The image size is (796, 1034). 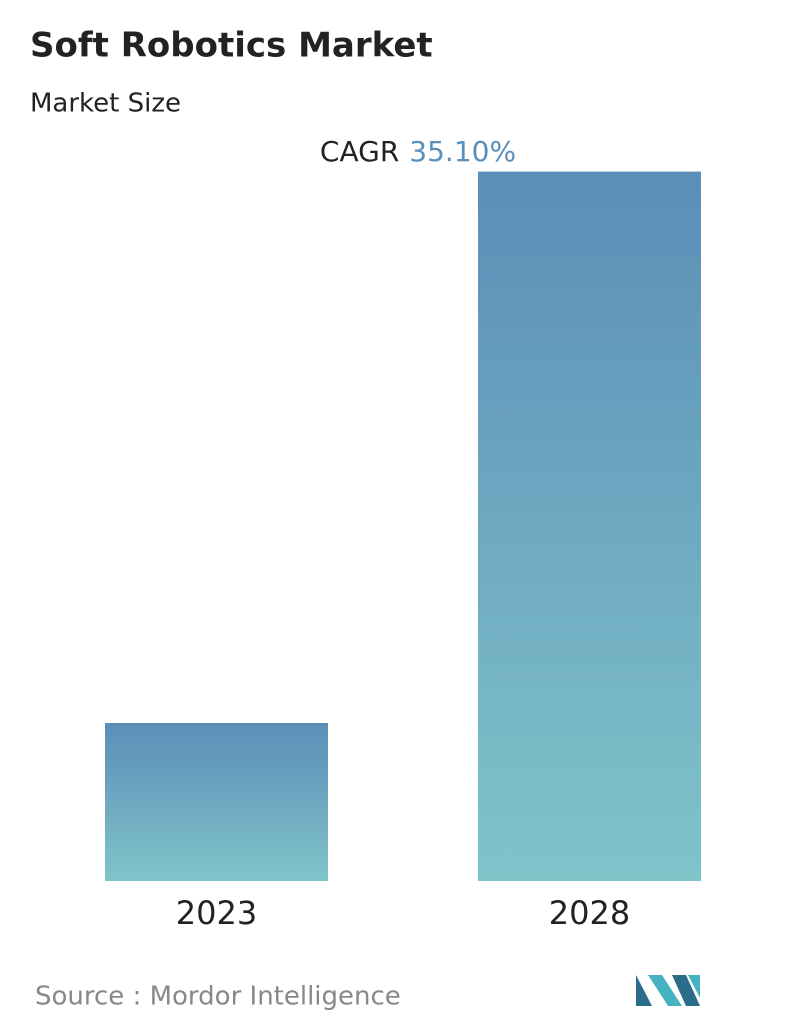 What do you see at coordinates (105, 104) in the screenshot?
I see `chart-subtitle: Market Size` at bounding box center [105, 104].